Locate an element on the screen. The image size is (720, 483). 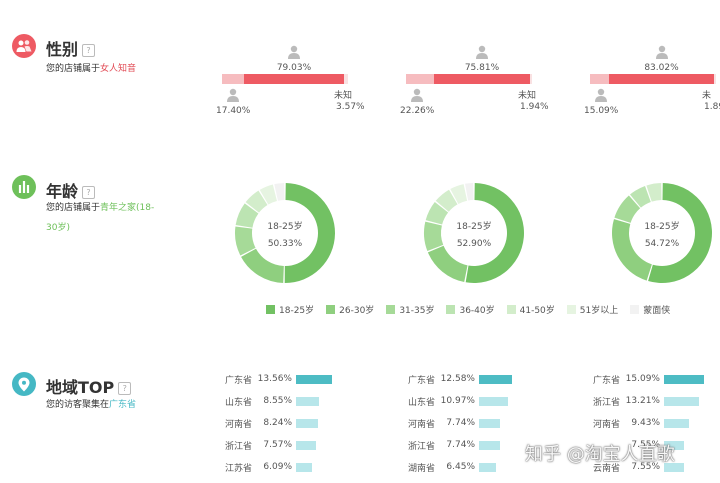
legend-label: 31-35岁 is located at coordinates (417, 311).